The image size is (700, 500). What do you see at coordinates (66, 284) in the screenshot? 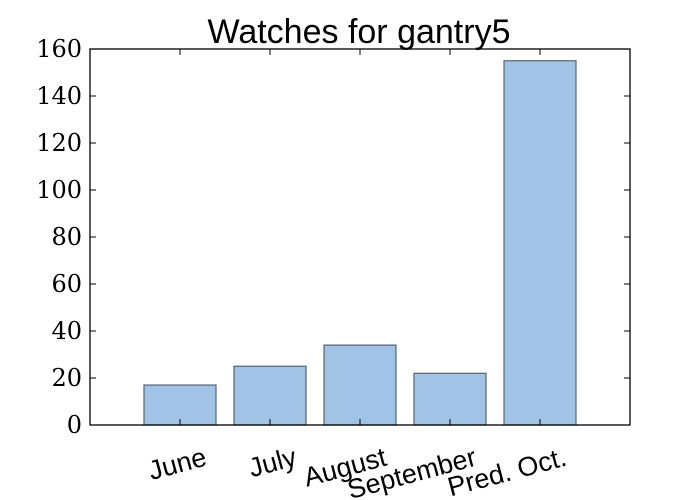
I see `y-tick-label-60: 60` at bounding box center [66, 284].